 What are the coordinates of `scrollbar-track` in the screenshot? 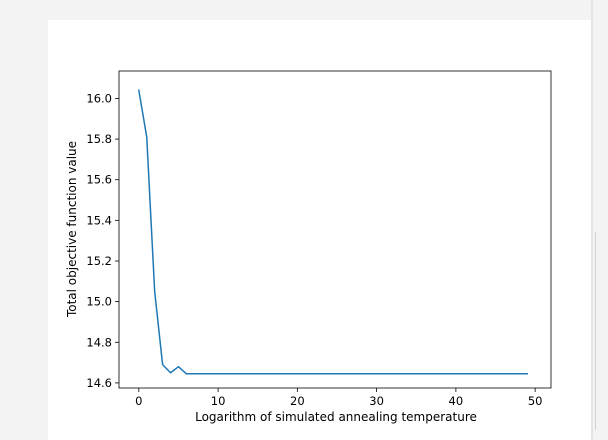 It's located at (595, 331).